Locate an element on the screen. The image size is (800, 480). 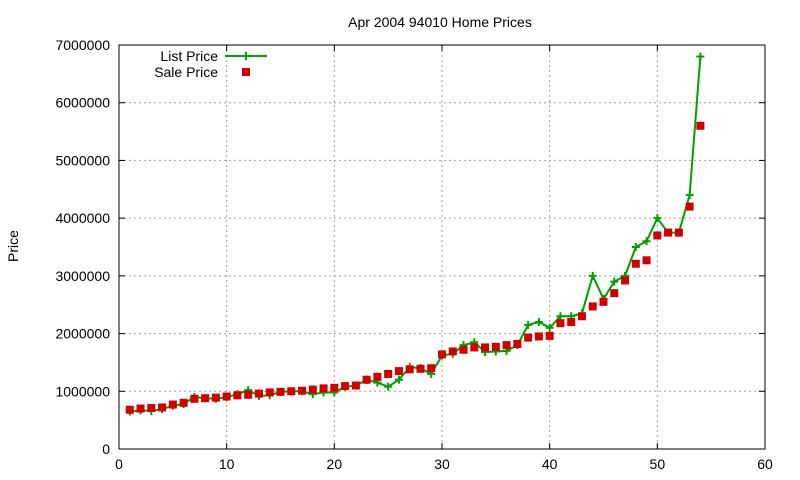
y-tick-label: 3000000 is located at coordinates (82, 276).